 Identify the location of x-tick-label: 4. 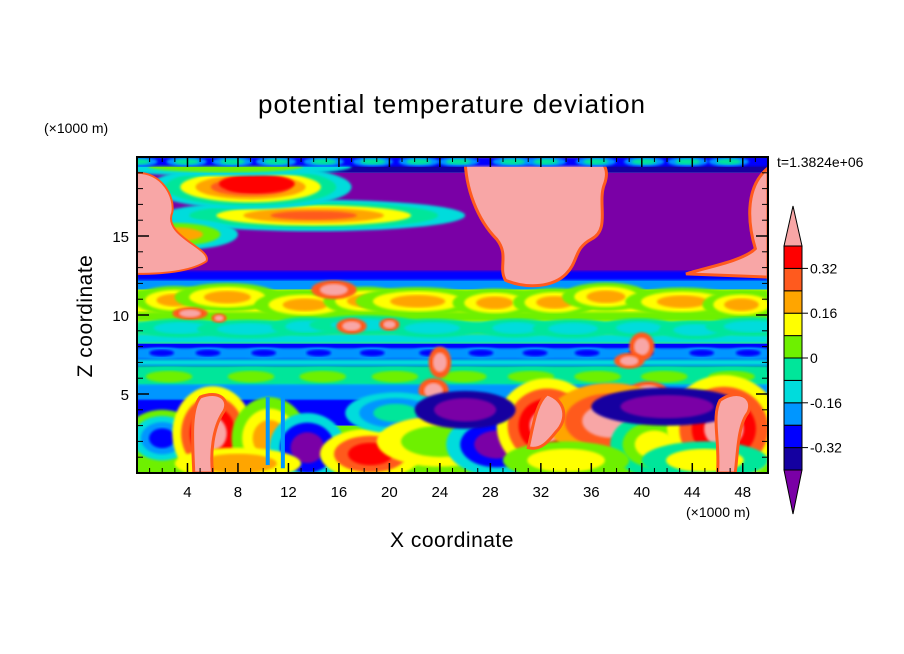
(187, 492).